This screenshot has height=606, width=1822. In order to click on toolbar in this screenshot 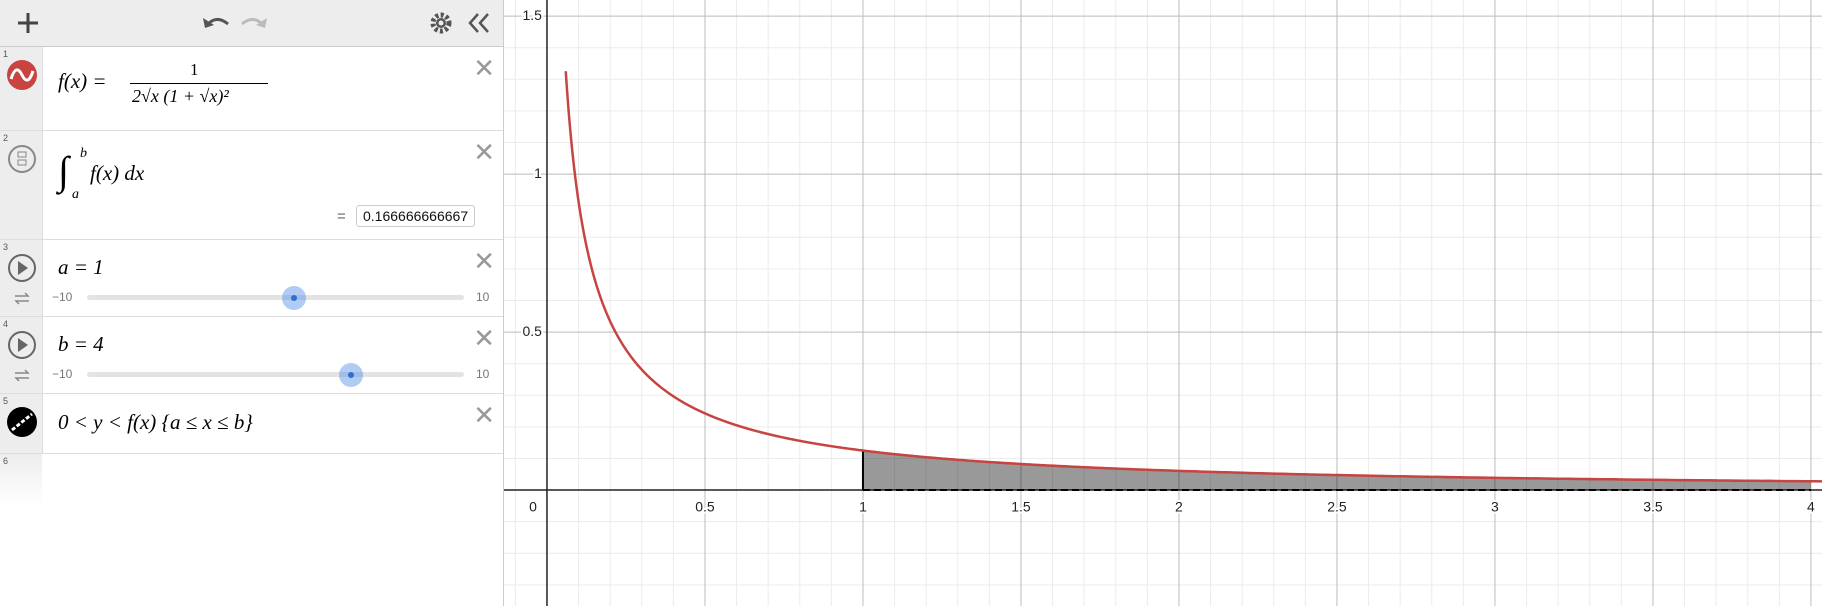, I will do `click(251, 23)`.